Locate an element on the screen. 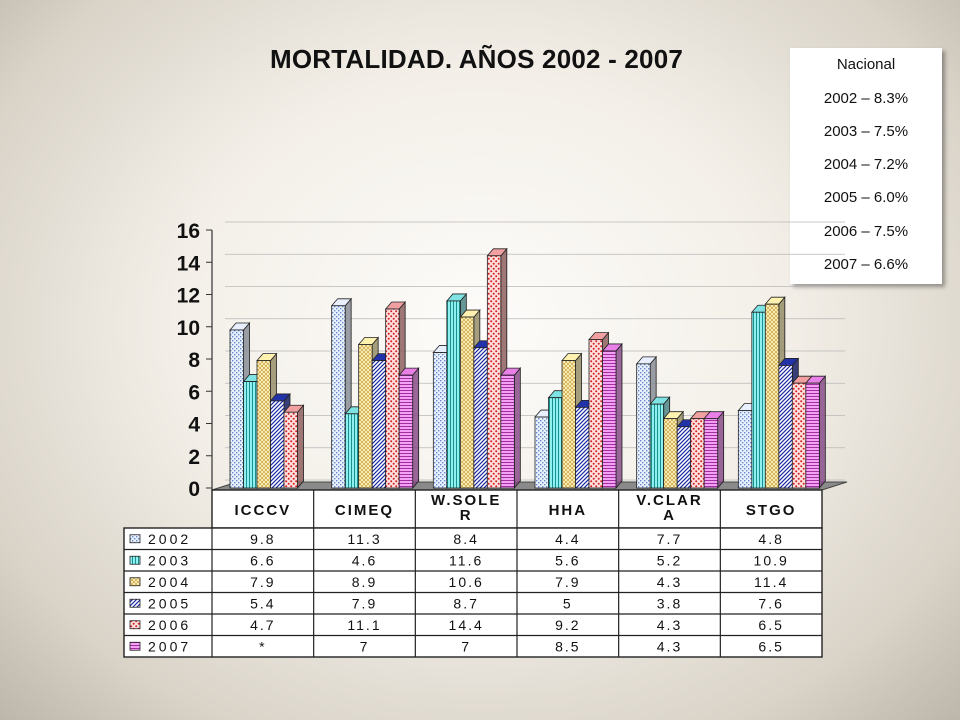 This screenshot has height=720, width=960. y-tick-label: 0 is located at coordinates (194, 489).